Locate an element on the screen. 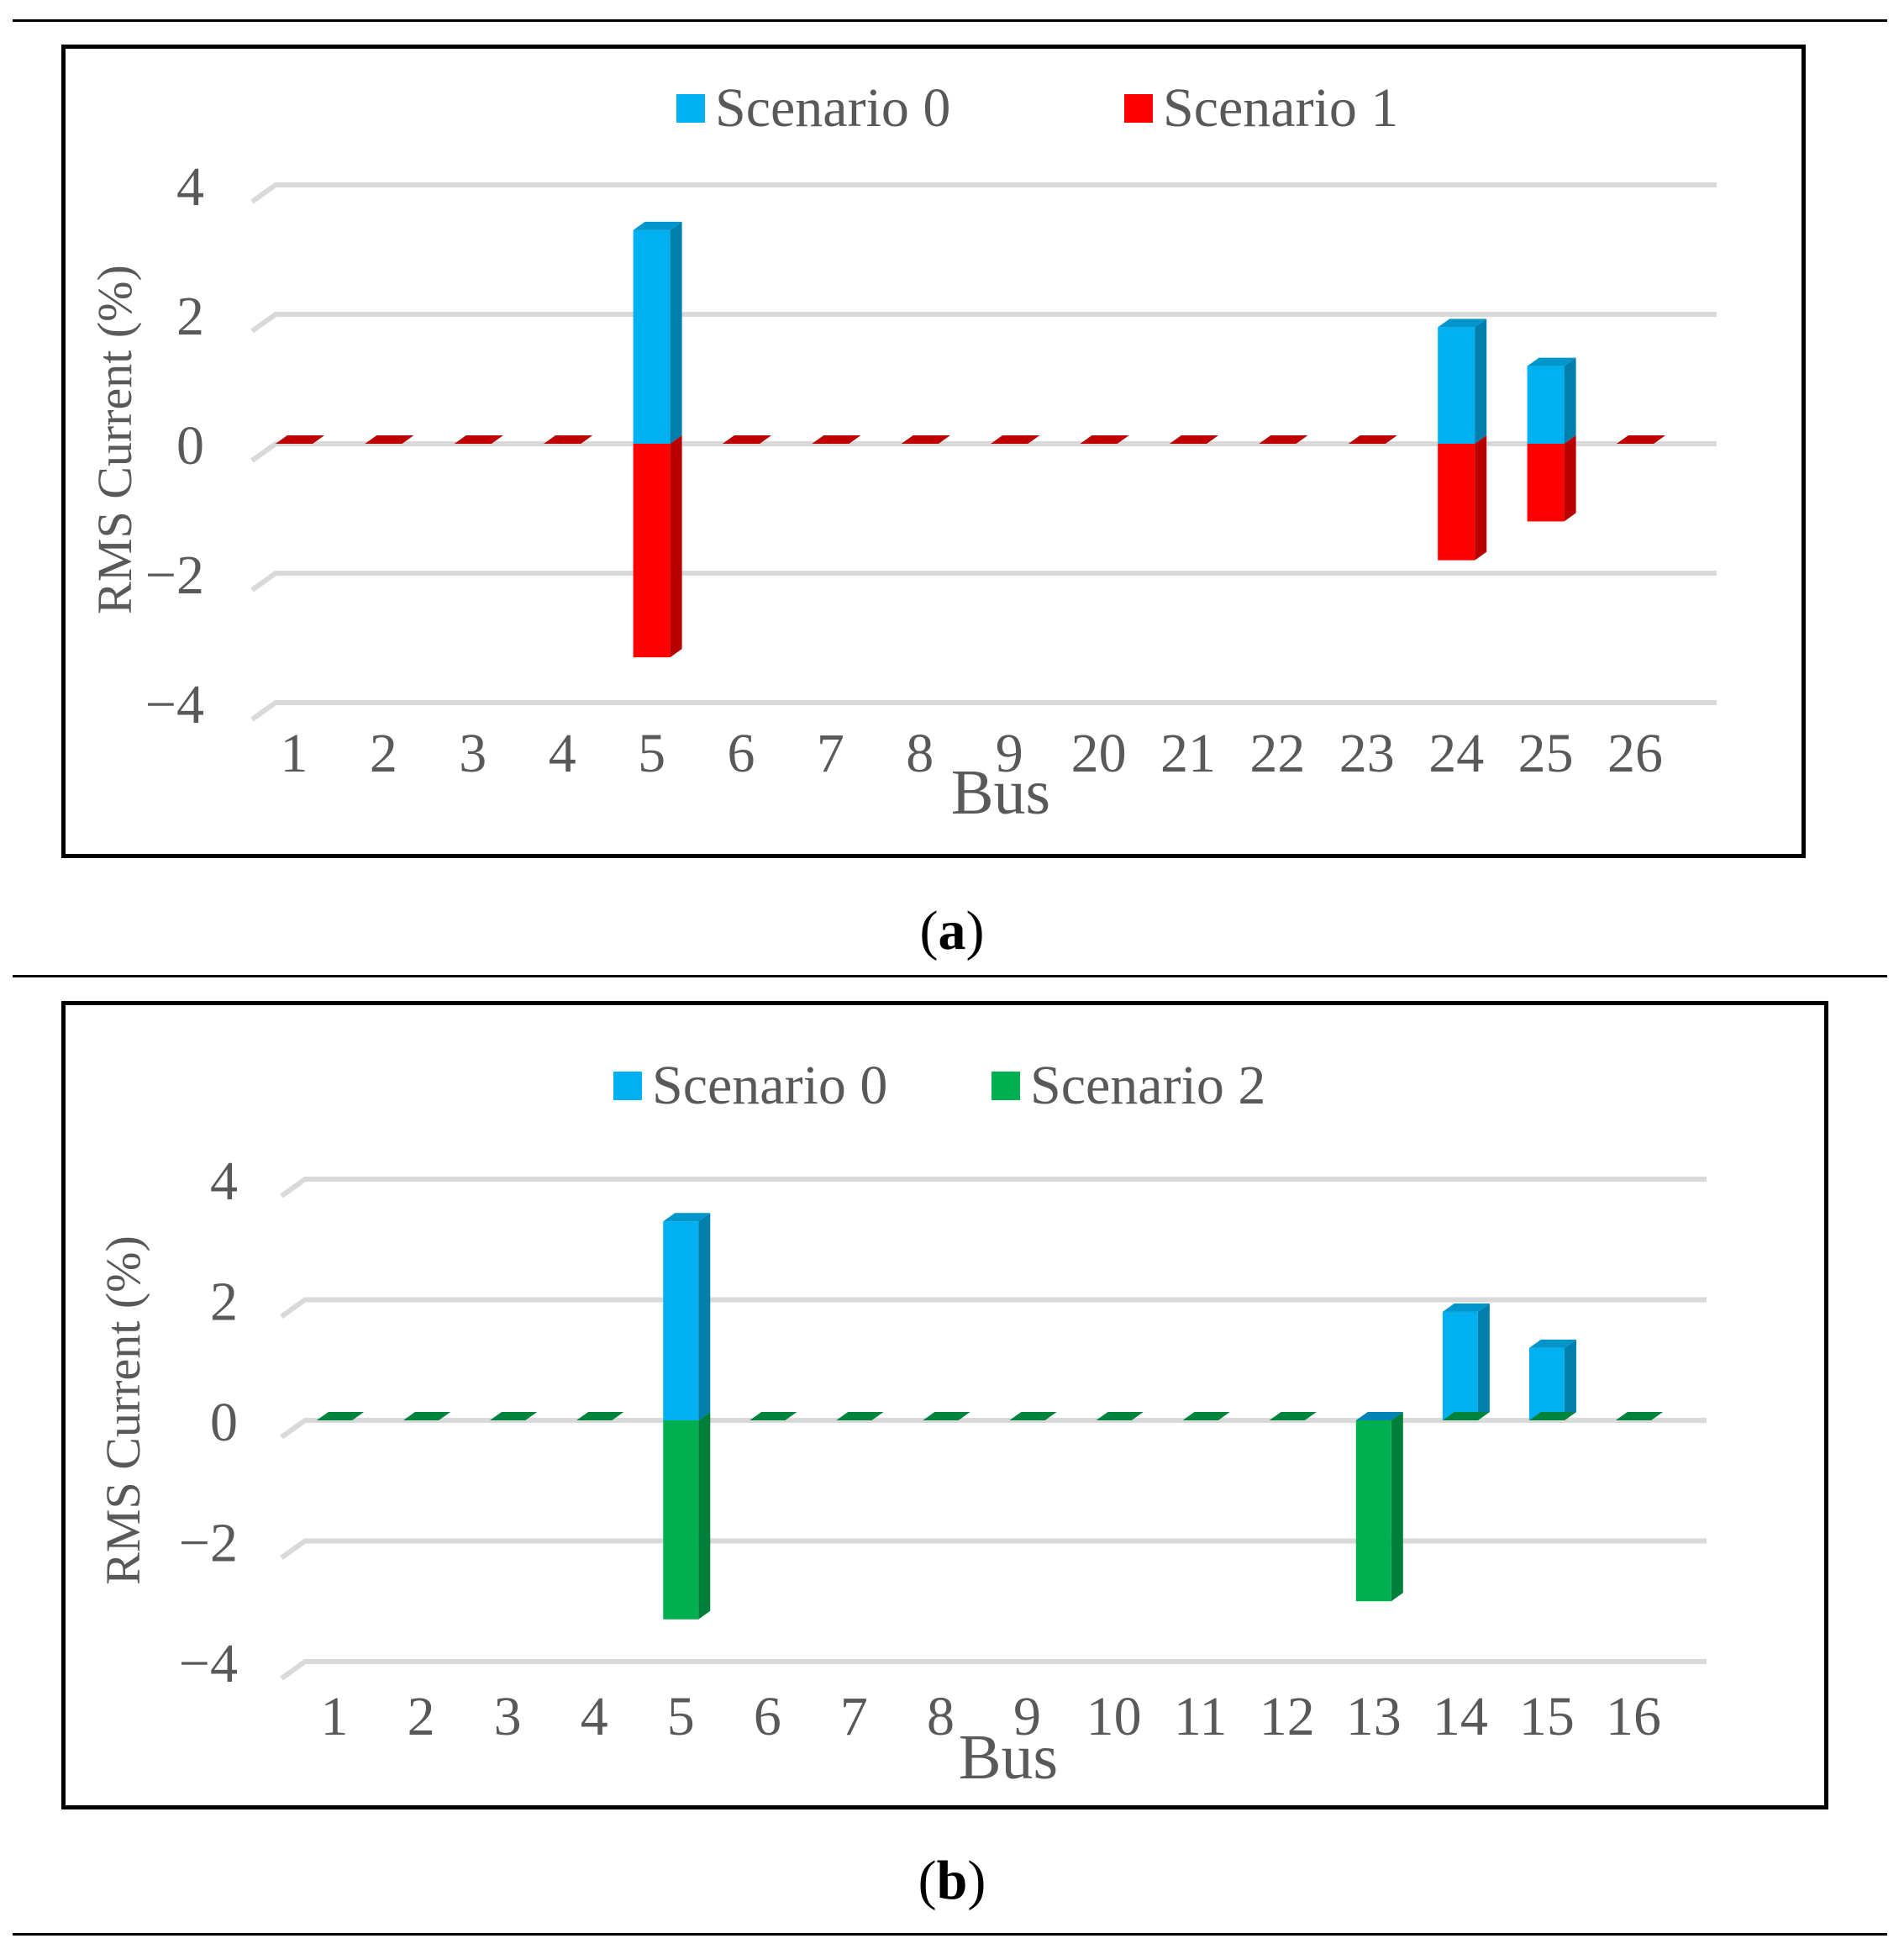 The height and width of the screenshot is (1949, 1904). x-tick-label: 14 is located at coordinates (1460, 1716).